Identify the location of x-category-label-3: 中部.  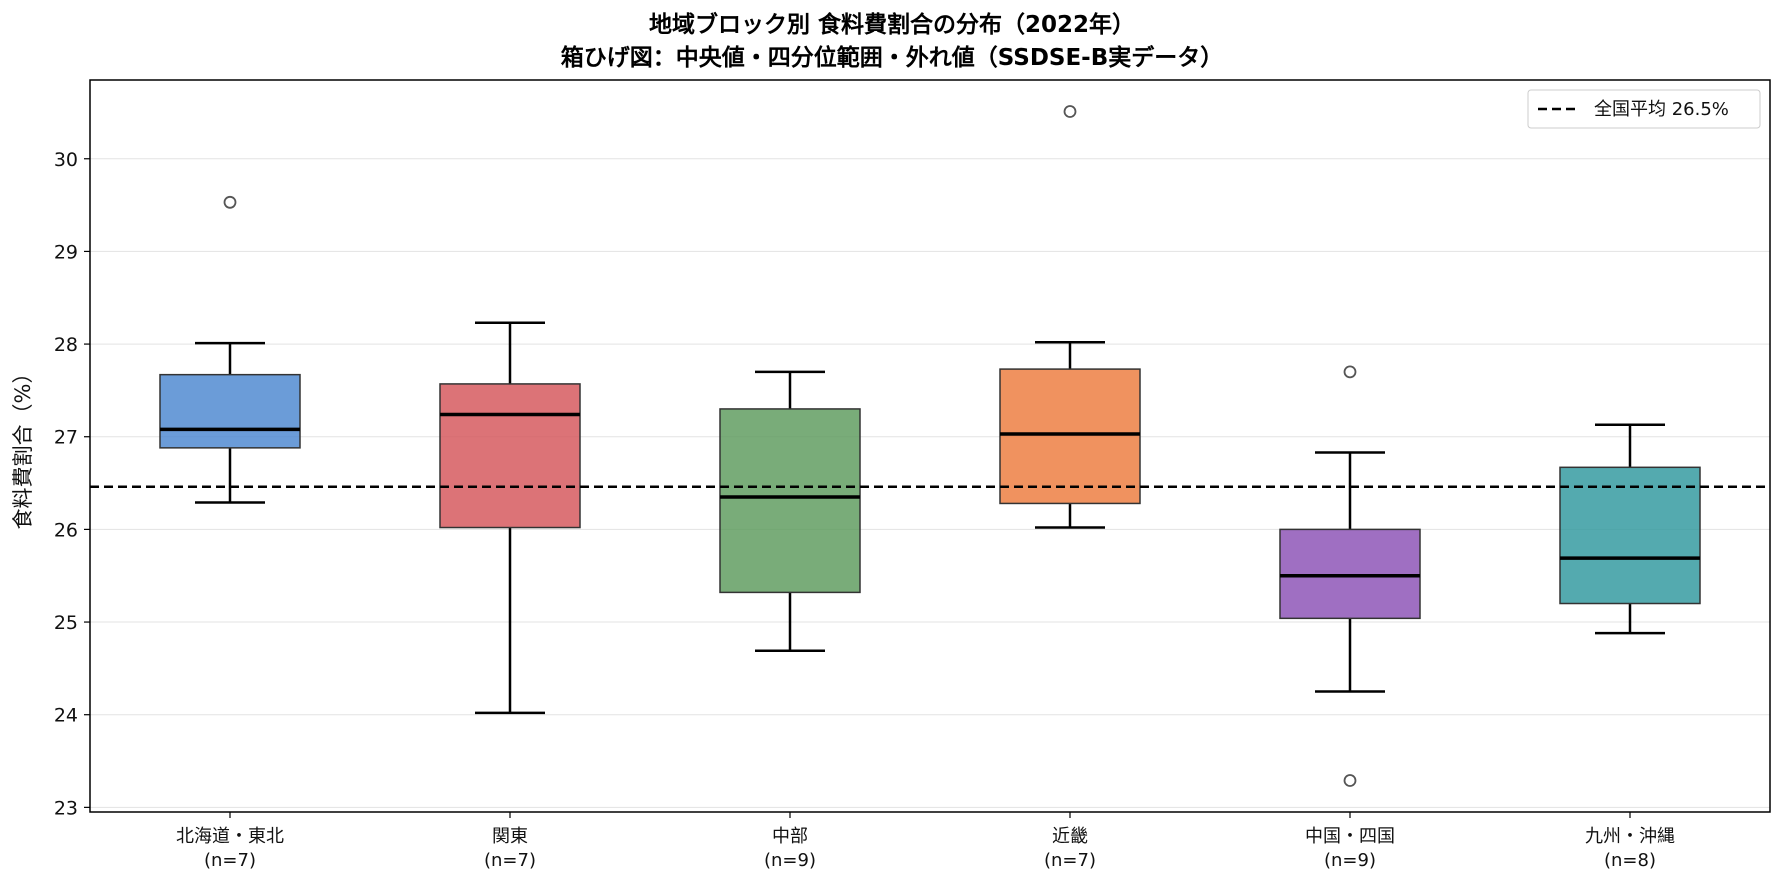
(790, 836).